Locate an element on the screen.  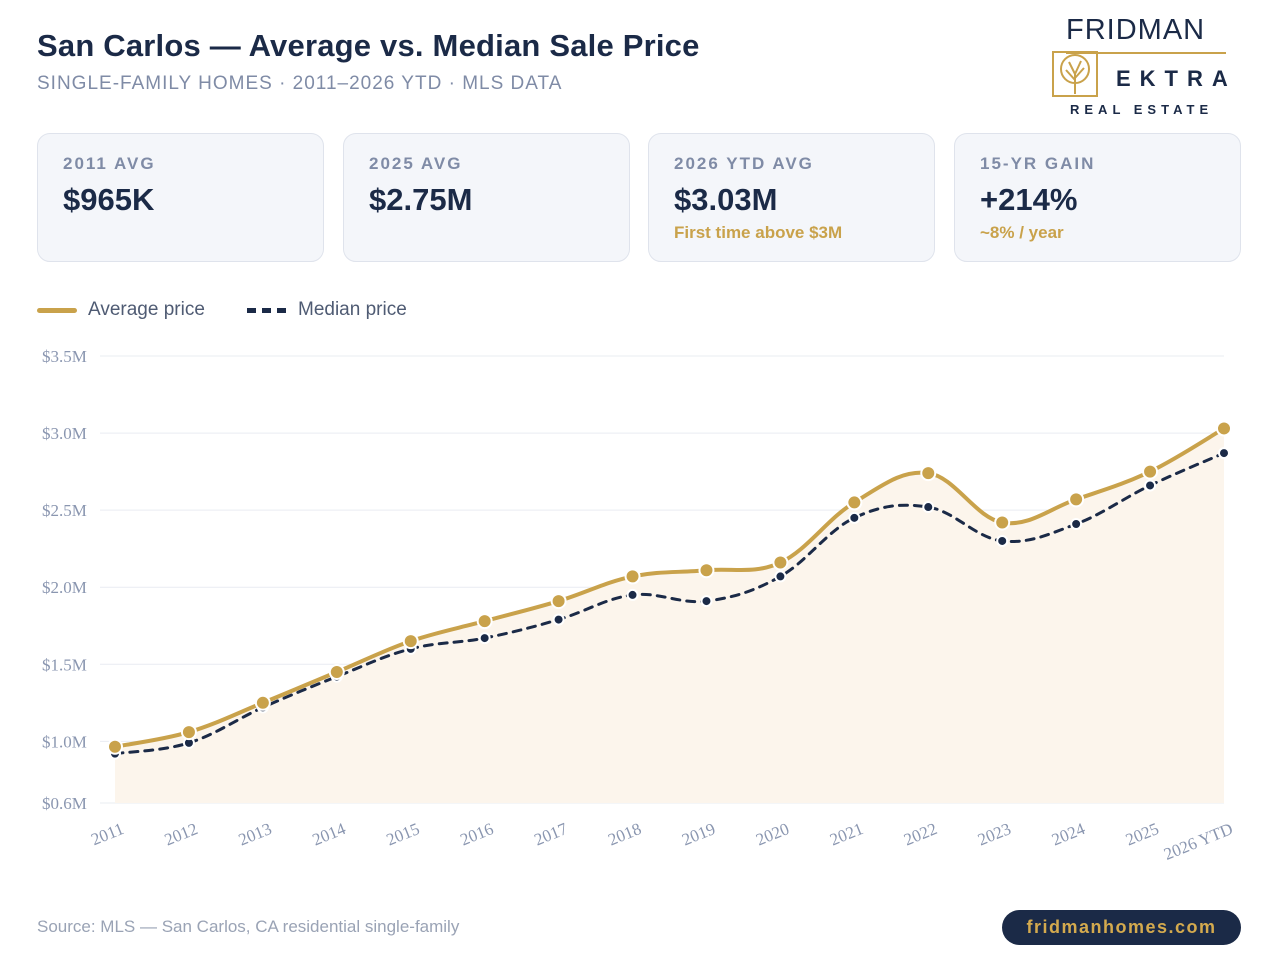
stat-card-note: First time above $3M is located at coordinates (758, 232).